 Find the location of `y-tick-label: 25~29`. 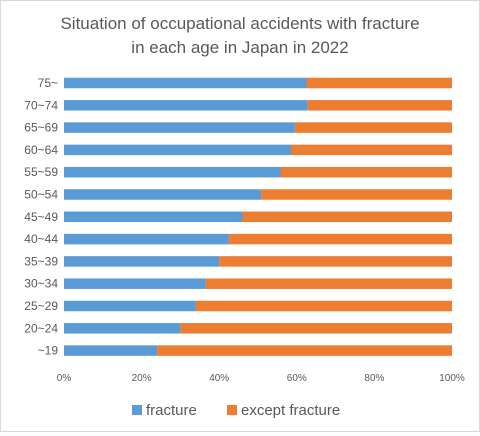

y-tick-label: 25~29 is located at coordinates (41, 306).